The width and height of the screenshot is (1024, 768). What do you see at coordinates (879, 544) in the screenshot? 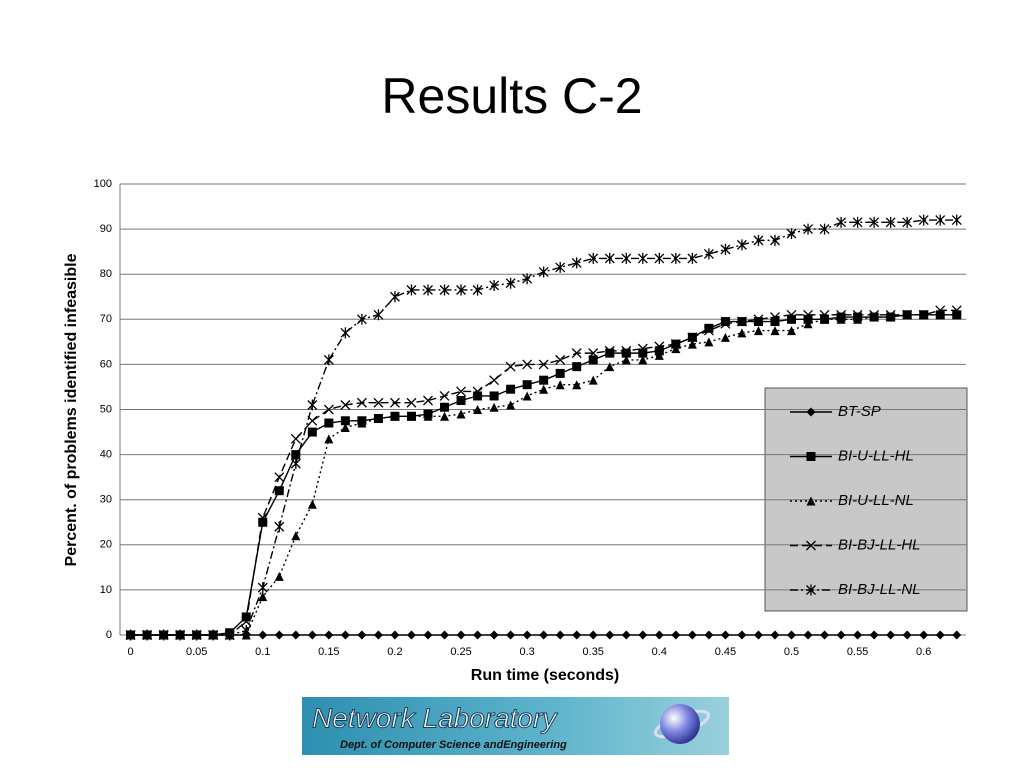
I see `legend-label: BI-BJ-LL-HL` at bounding box center [879, 544].